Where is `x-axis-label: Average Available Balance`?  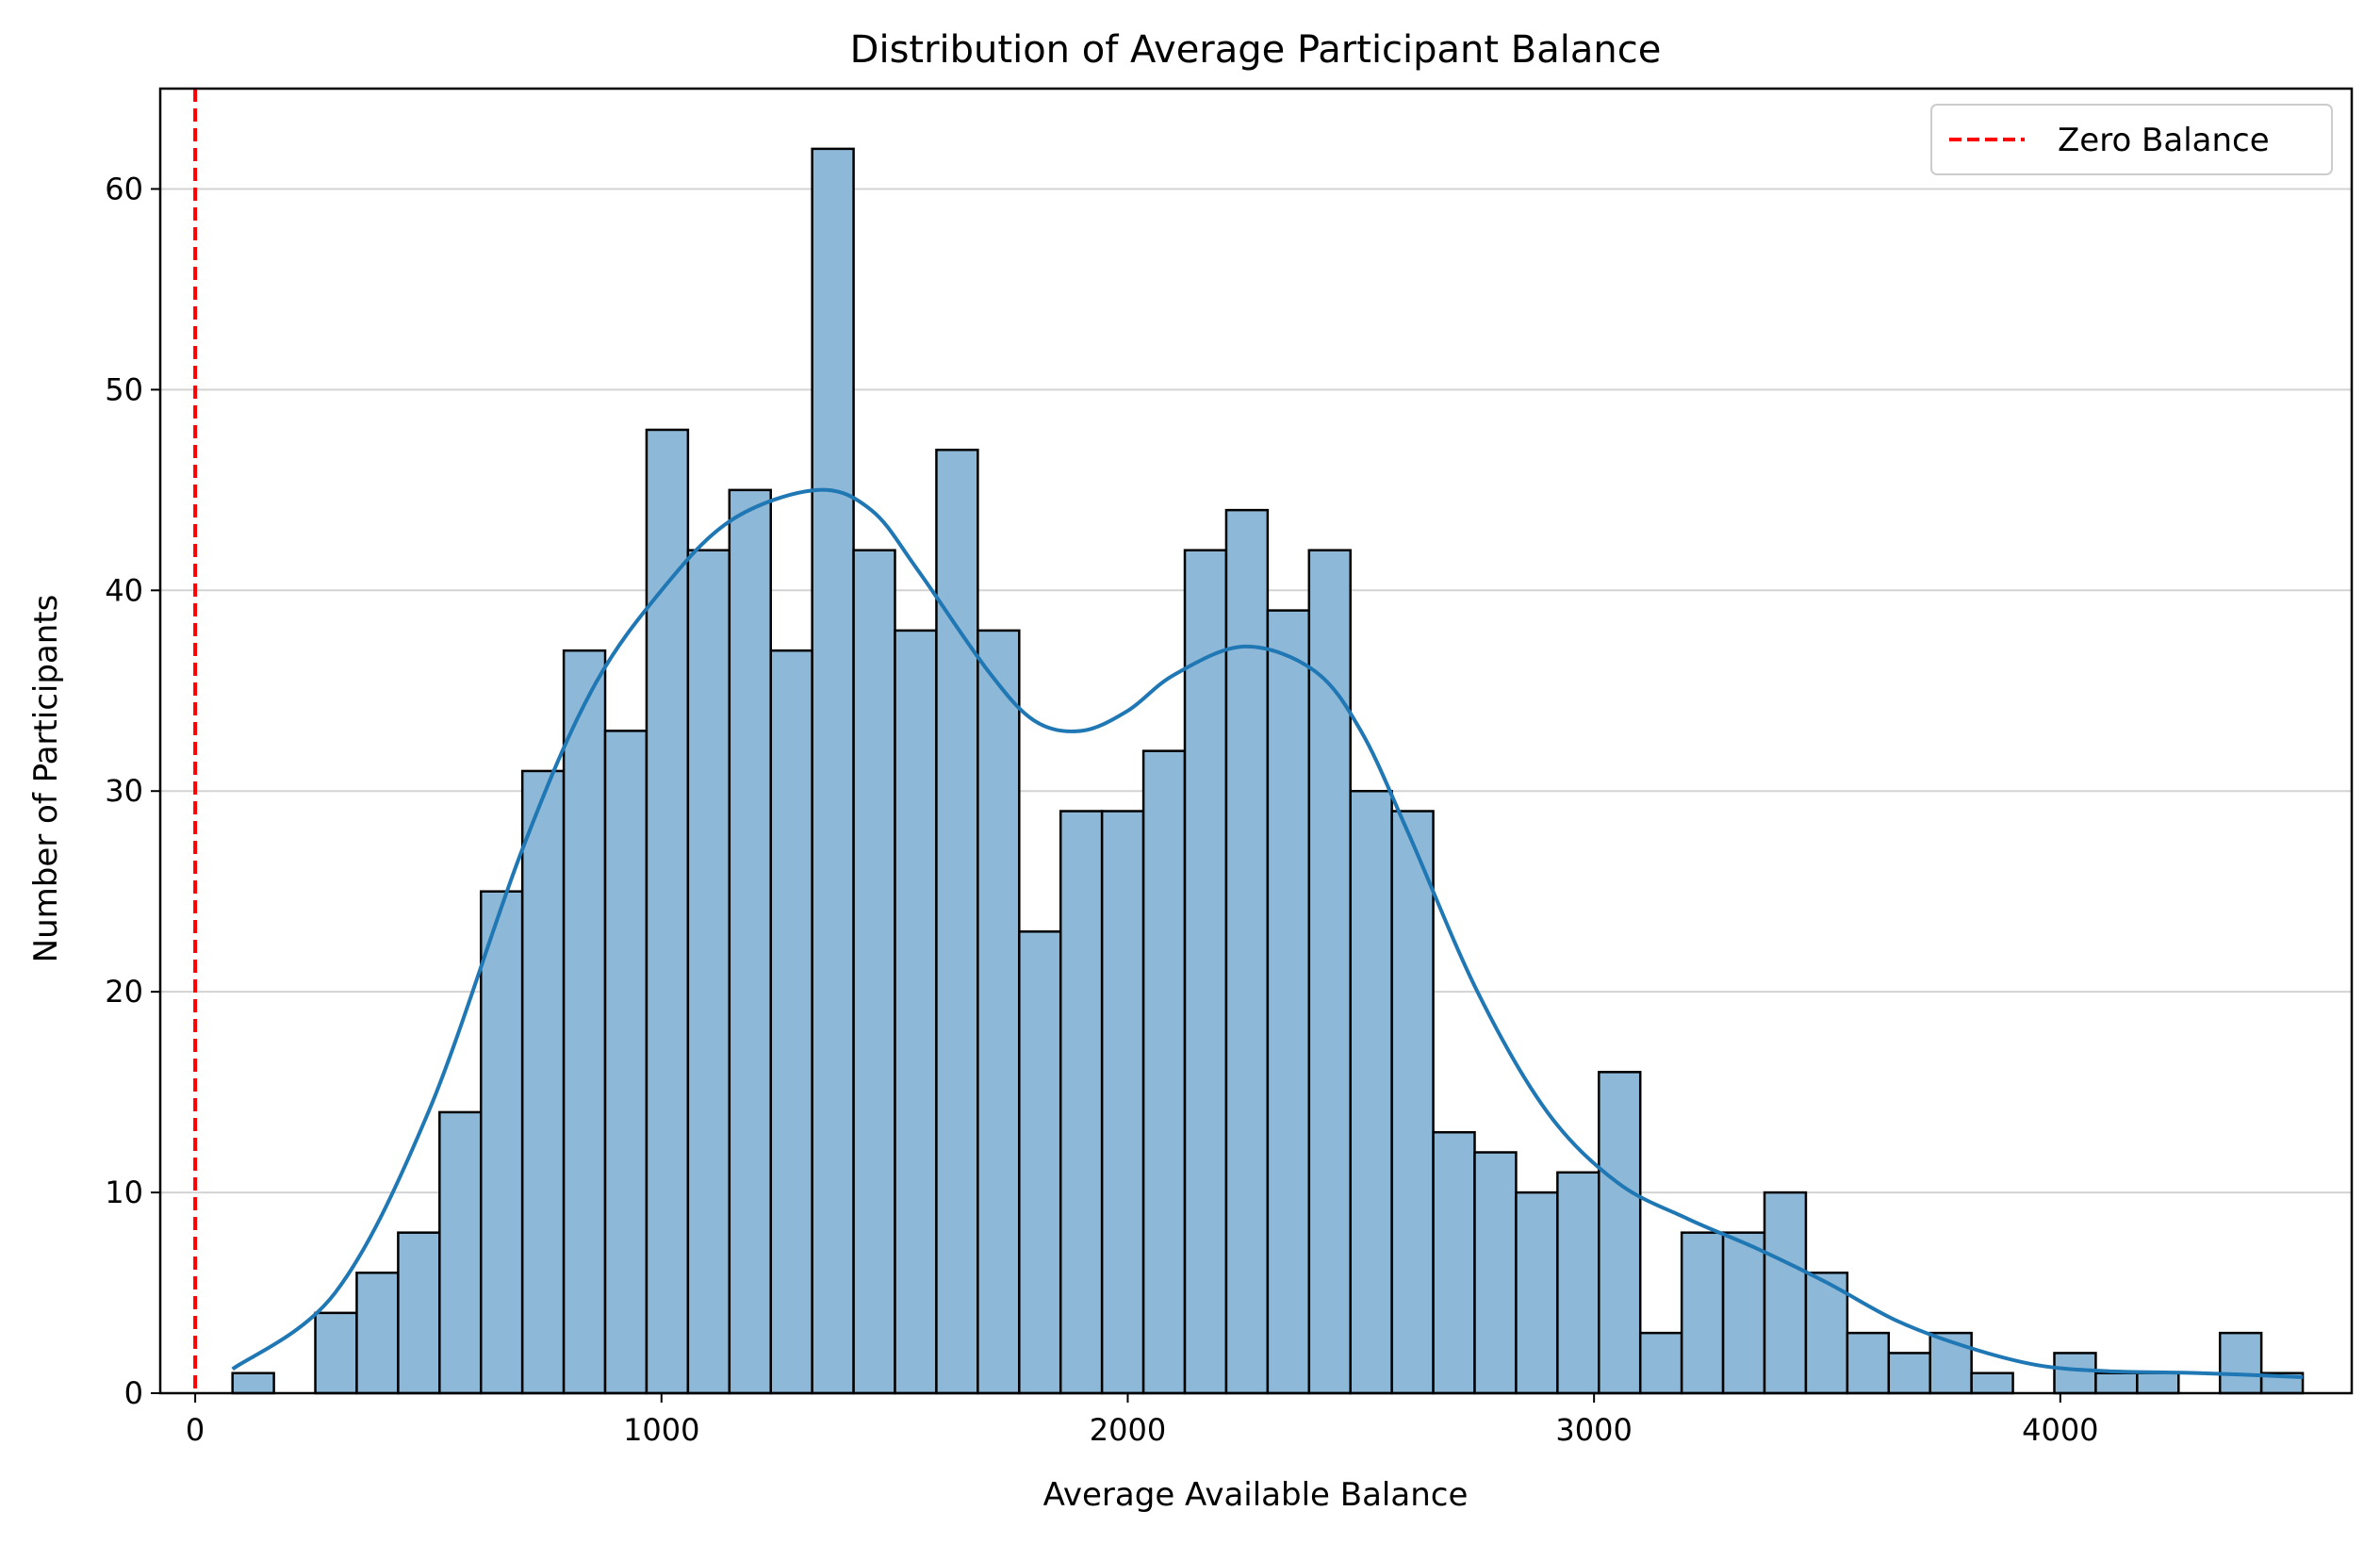
x-axis-label: Average Available Balance is located at coordinates (1256, 1495).